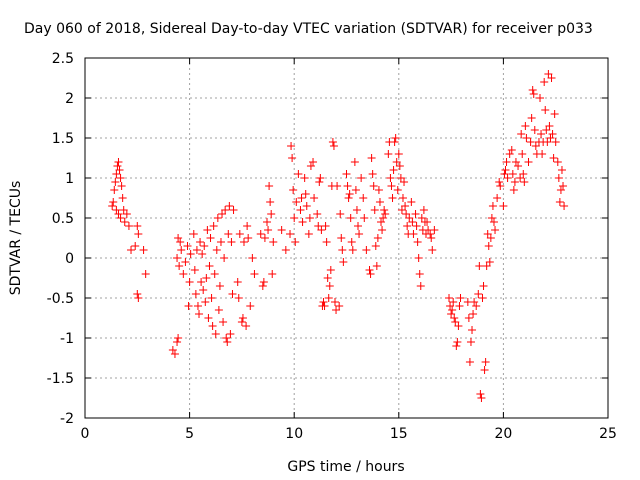  I want to click on y-tick-label: 1, so click(69, 179).